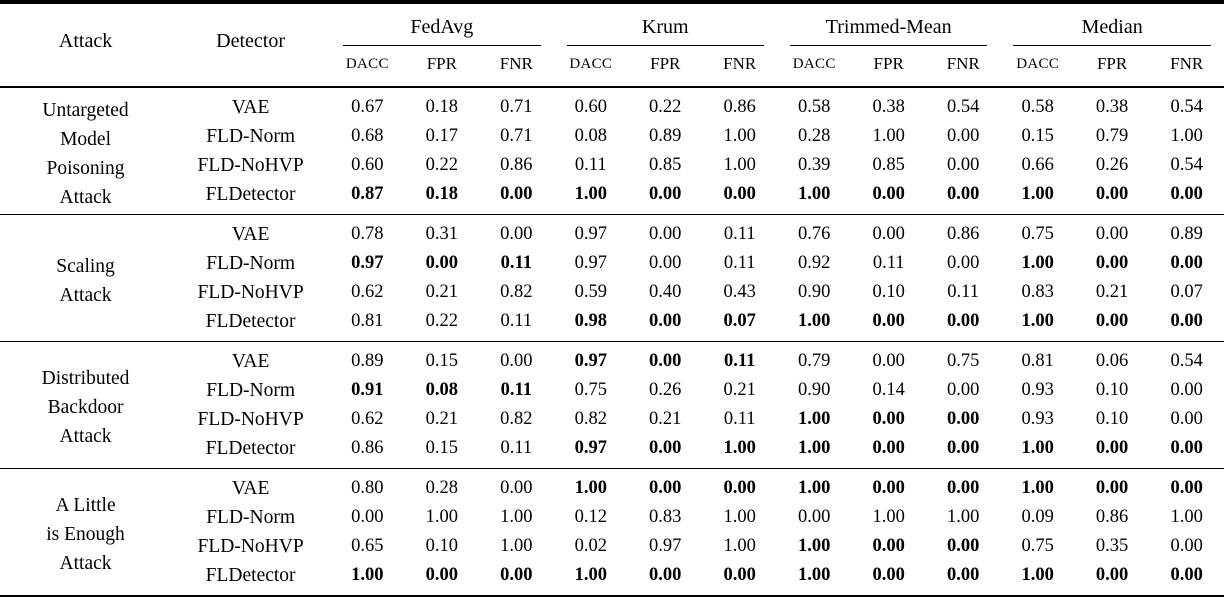 Image resolution: width=1224 pixels, height=597 pixels. I want to click on metric-header-krum-fpr: FPR, so click(665, 63).